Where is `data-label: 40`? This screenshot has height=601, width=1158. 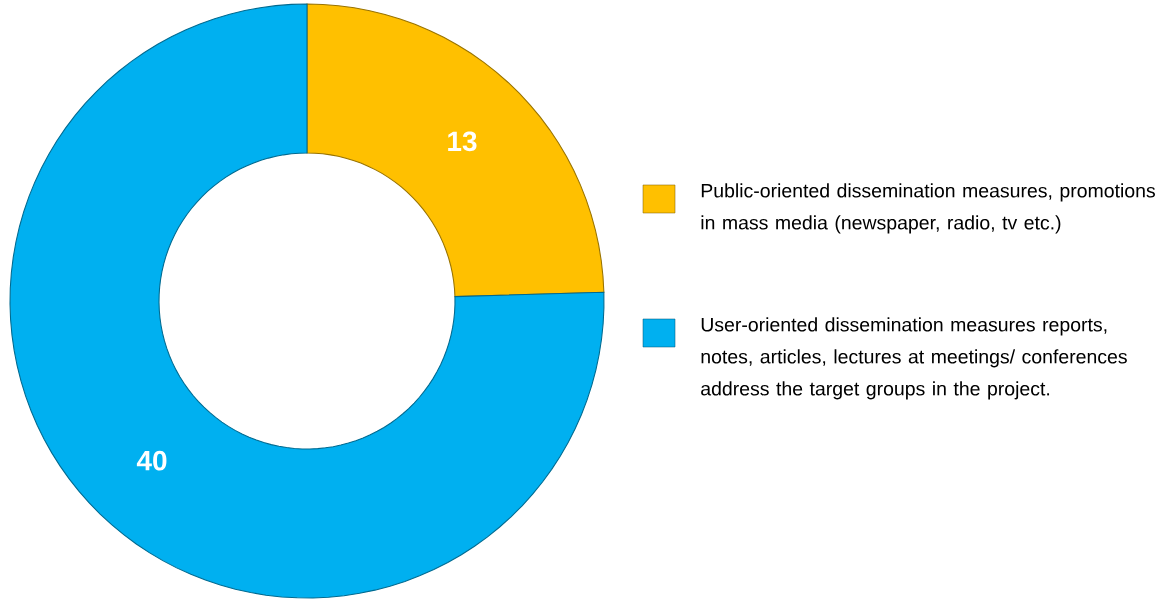
data-label: 40 is located at coordinates (151, 460).